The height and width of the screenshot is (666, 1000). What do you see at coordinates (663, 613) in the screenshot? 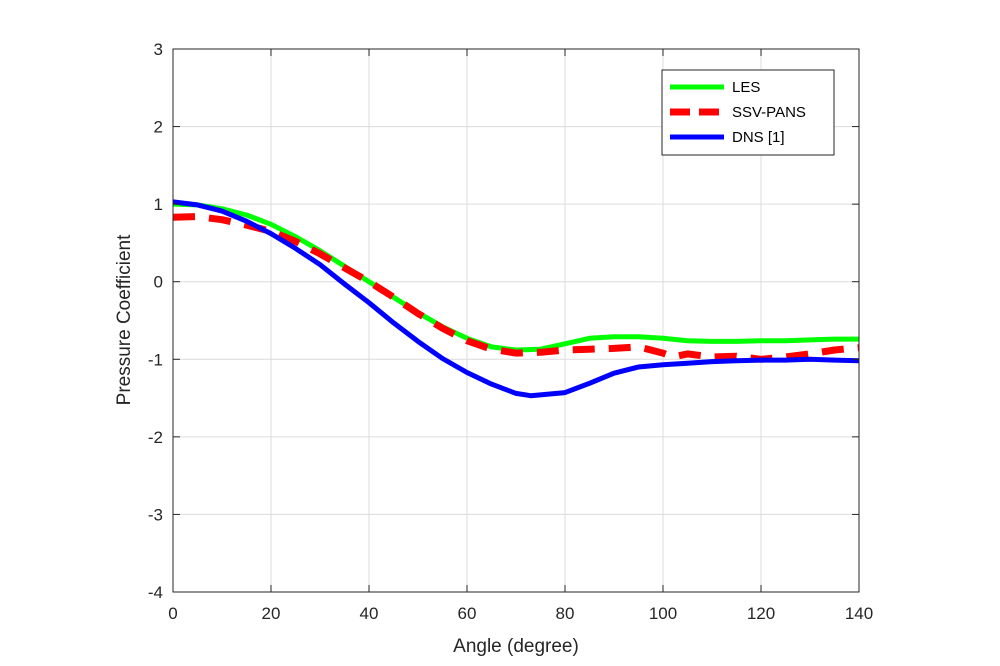
I see `x-tick-label: 100` at bounding box center [663, 613].